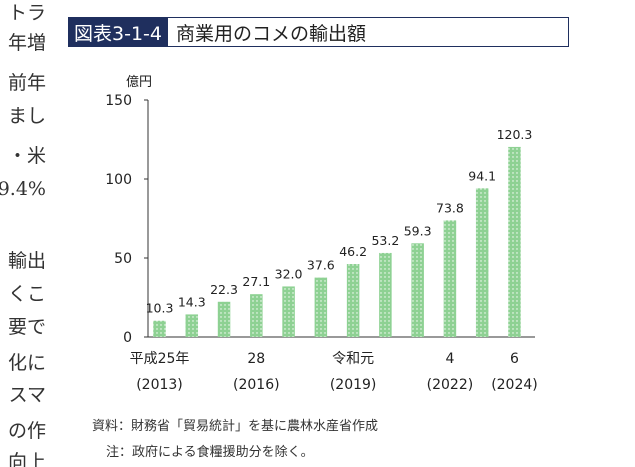 The height and width of the screenshot is (467, 635). What do you see at coordinates (482, 262) in the screenshot?
I see `bar-2023` at bounding box center [482, 262].